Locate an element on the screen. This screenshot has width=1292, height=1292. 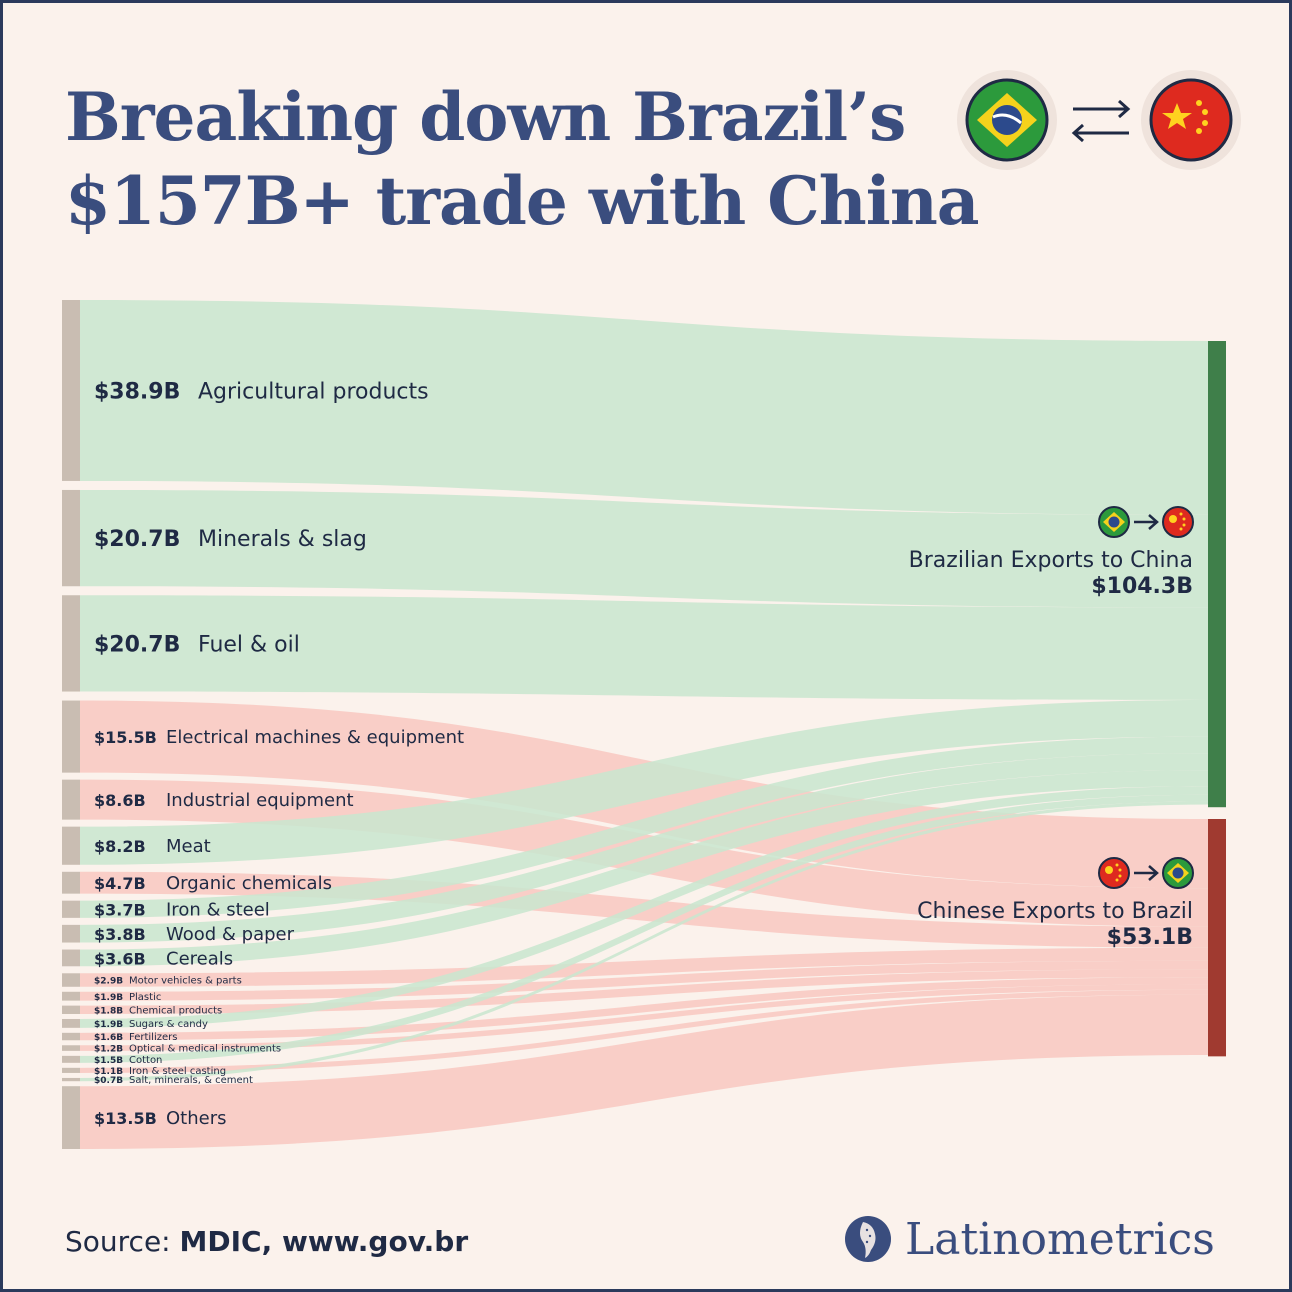
target-label-brazilian-exports-to-china: Brazilian Exports to China is located at coordinates (1051, 560).